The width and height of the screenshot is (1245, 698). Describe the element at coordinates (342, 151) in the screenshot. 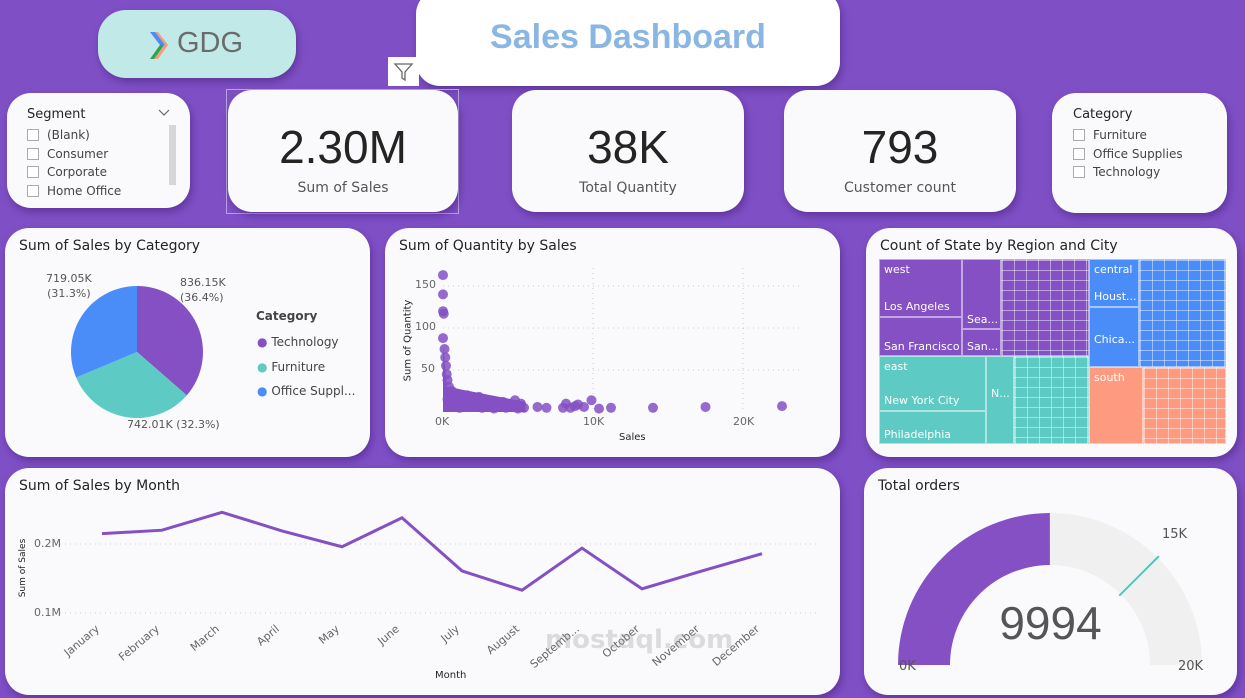

I see `kpi-selection-frame` at that location.